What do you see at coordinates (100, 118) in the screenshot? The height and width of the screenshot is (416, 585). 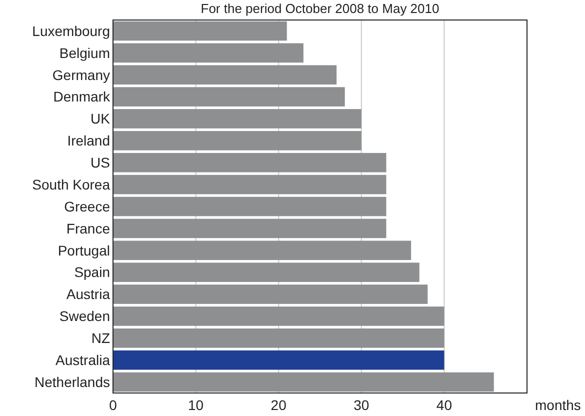 I see `y-tick-label: UK` at bounding box center [100, 118].